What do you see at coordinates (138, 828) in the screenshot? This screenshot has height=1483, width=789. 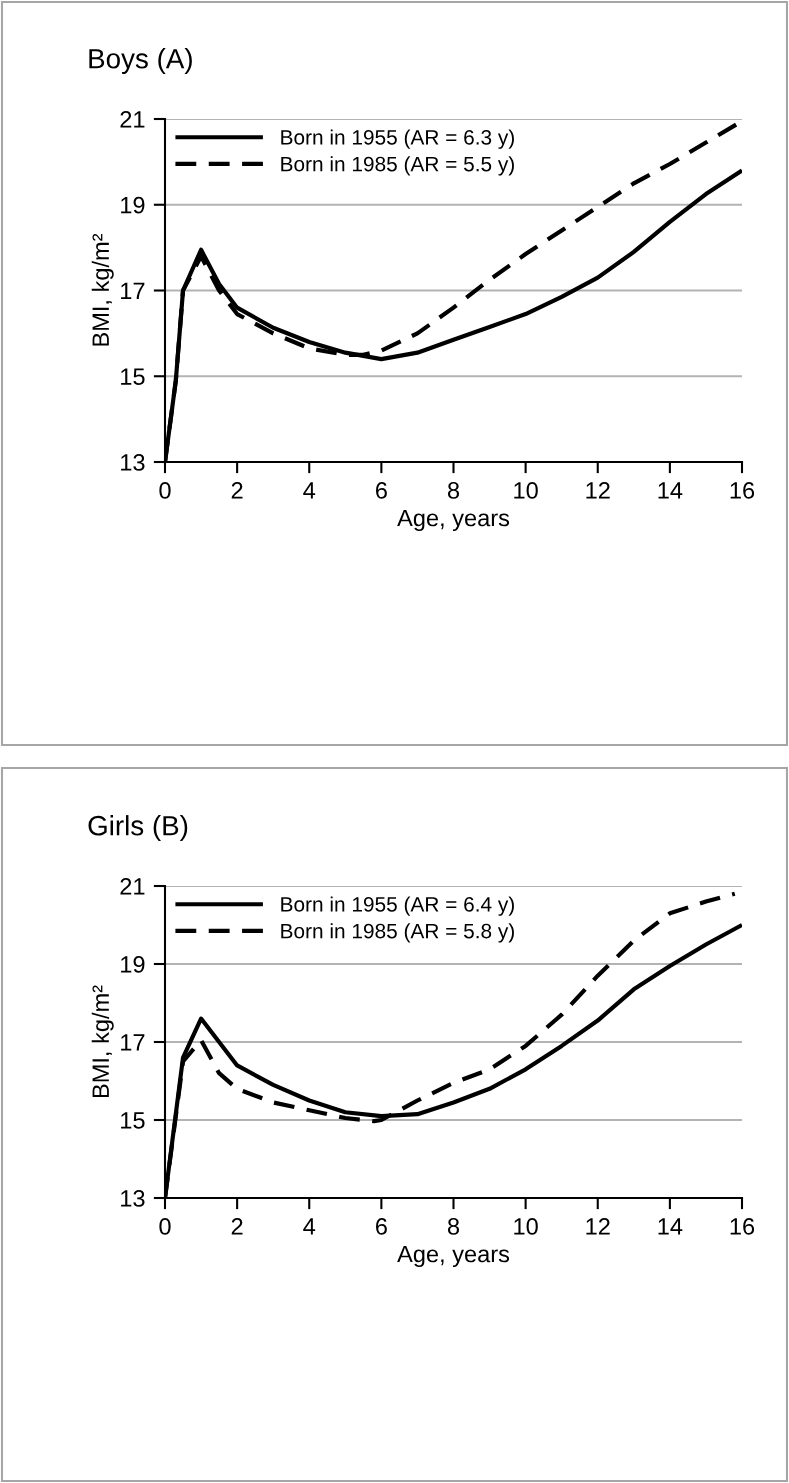 I see `chart-title: Girls (B)` at bounding box center [138, 828].